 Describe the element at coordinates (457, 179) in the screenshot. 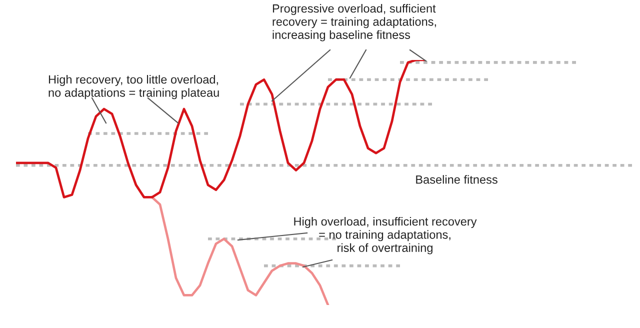

I see `ref-line-label: Baseline fitness` at that location.